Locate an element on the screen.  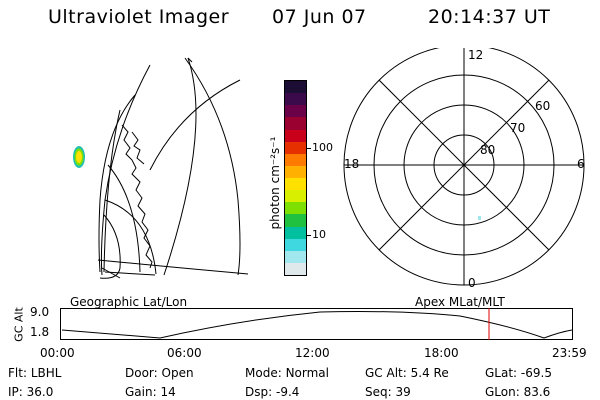
info-dsp-value: -9.4 is located at coordinates (287, 392).